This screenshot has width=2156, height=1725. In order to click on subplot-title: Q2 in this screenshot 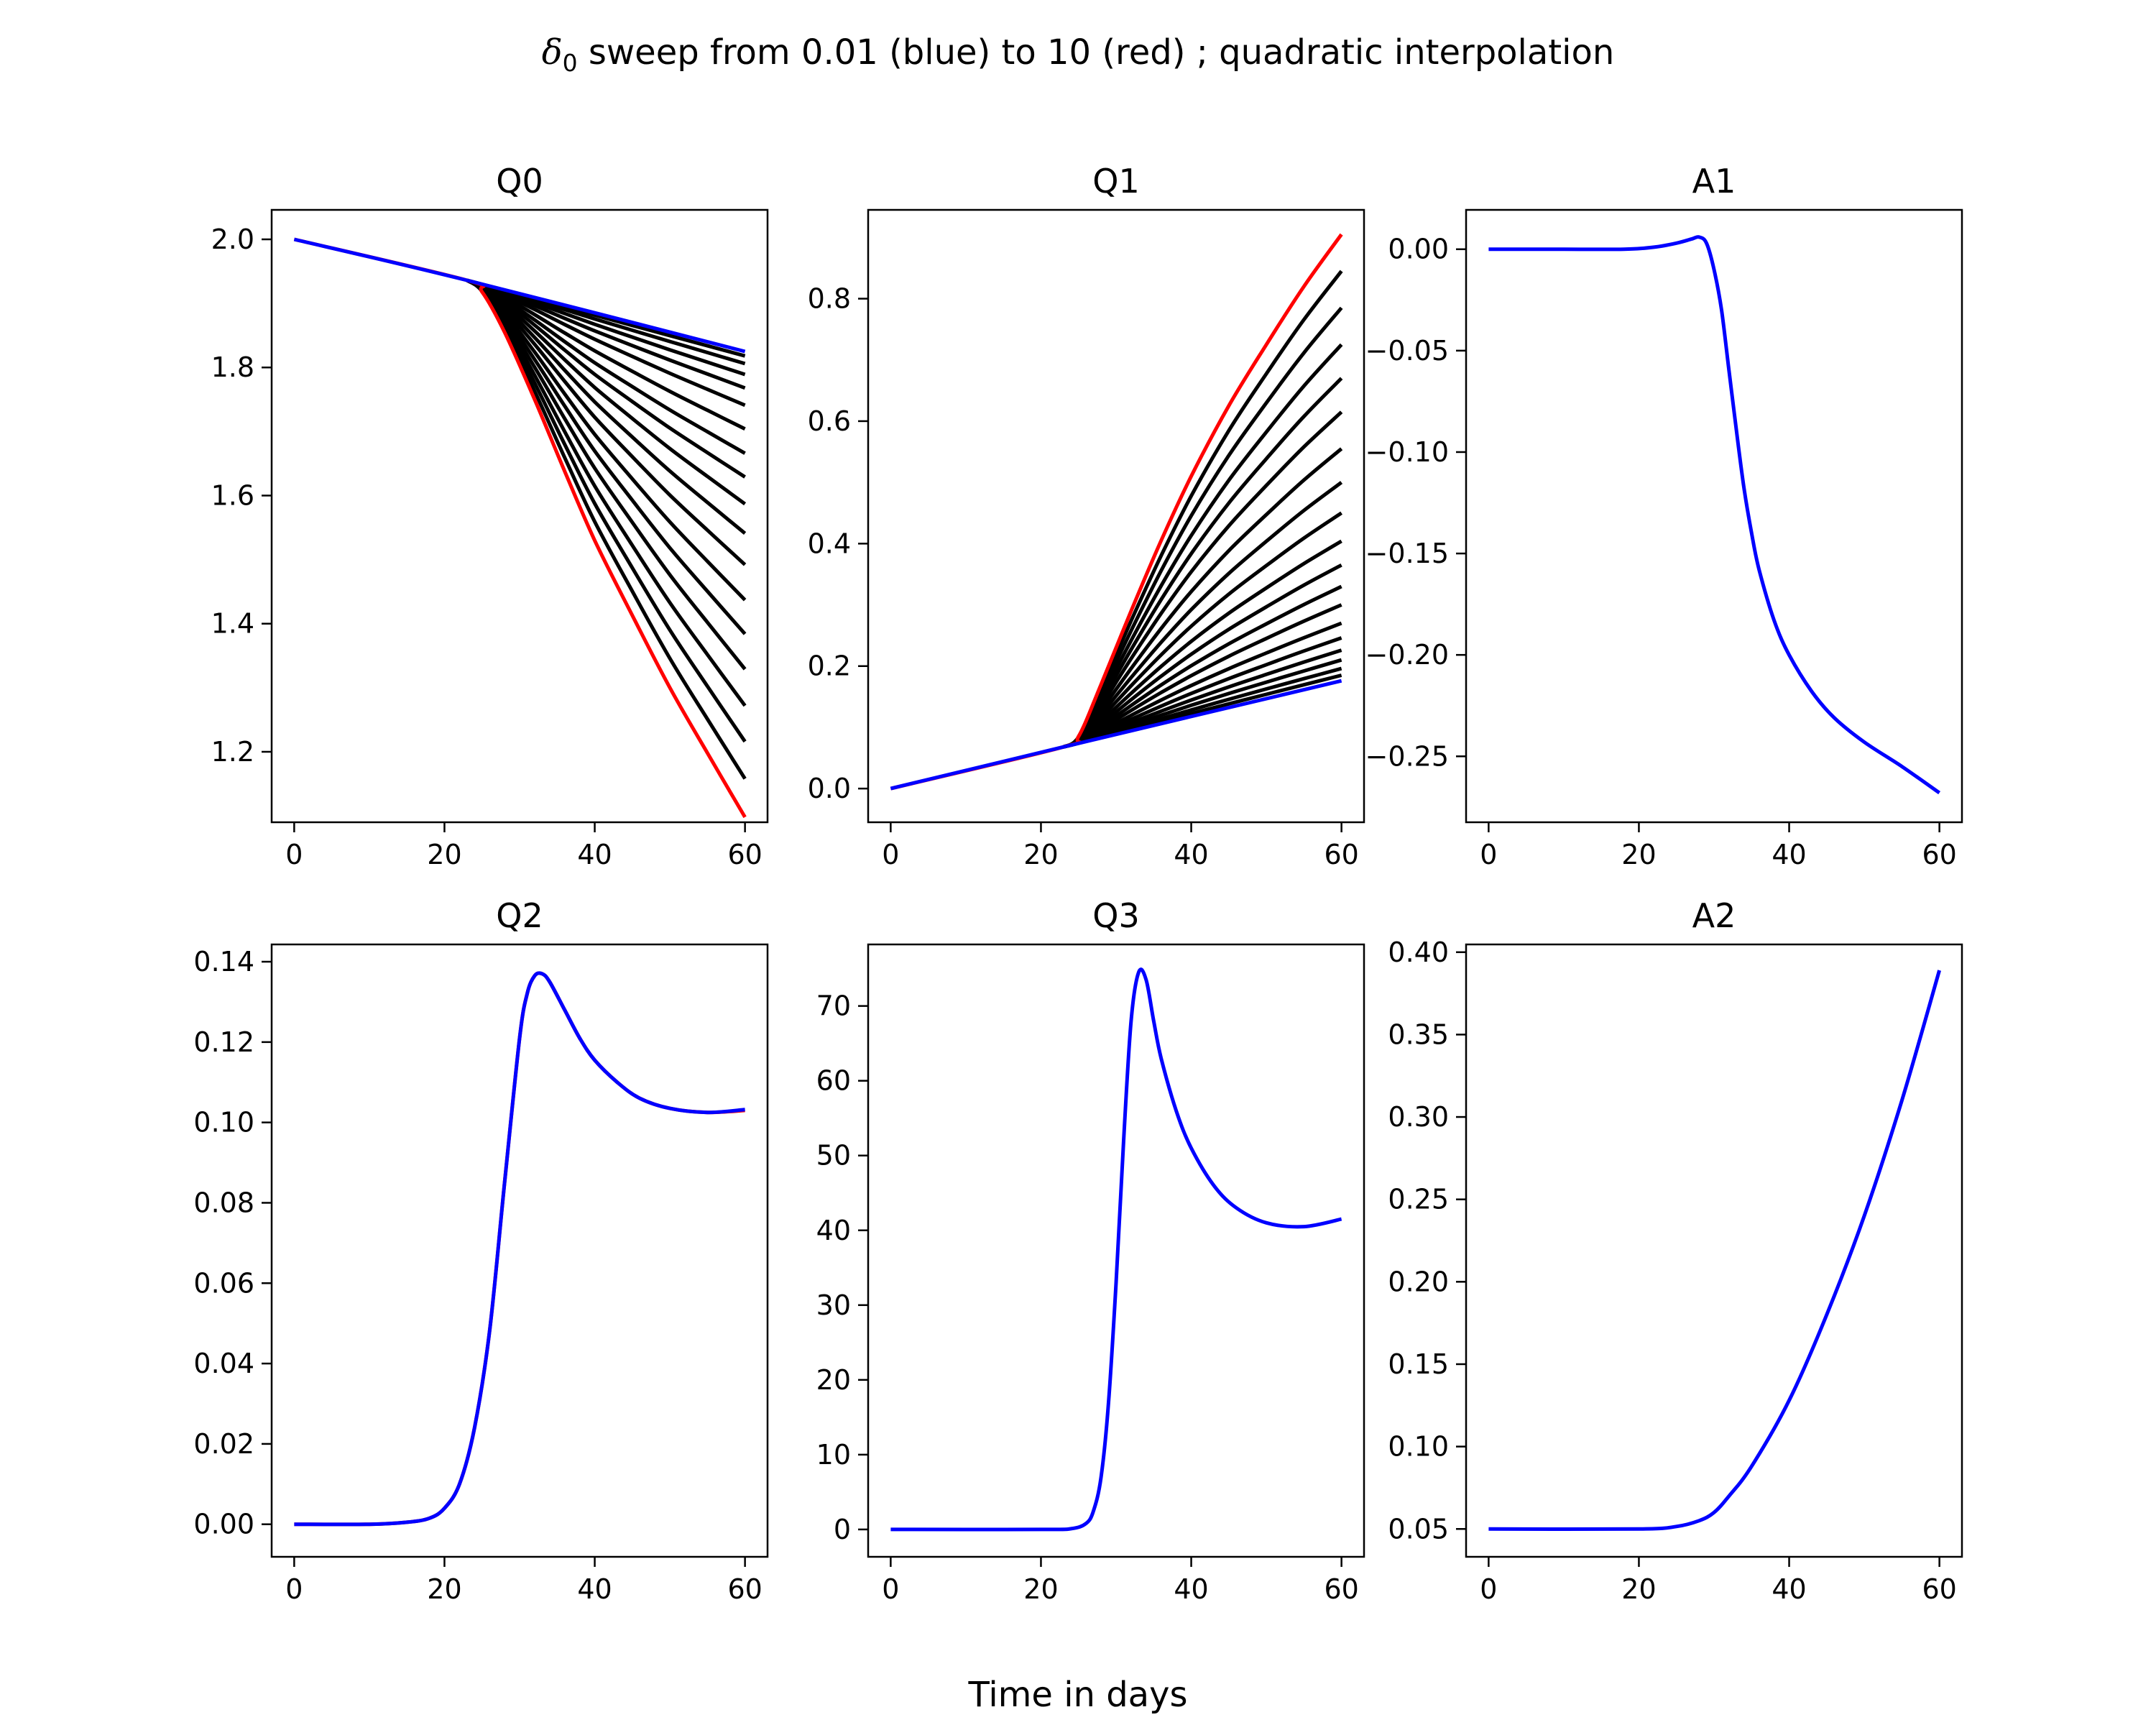, I will do `click(520, 915)`.